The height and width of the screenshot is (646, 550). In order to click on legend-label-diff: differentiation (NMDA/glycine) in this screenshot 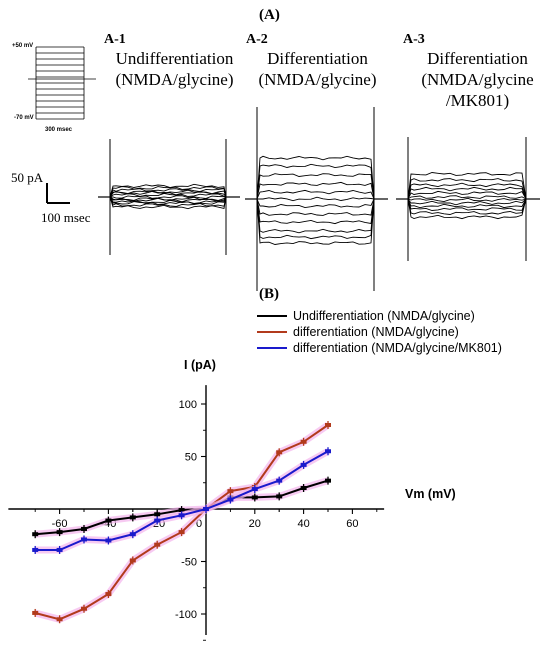, I will do `click(376, 332)`.